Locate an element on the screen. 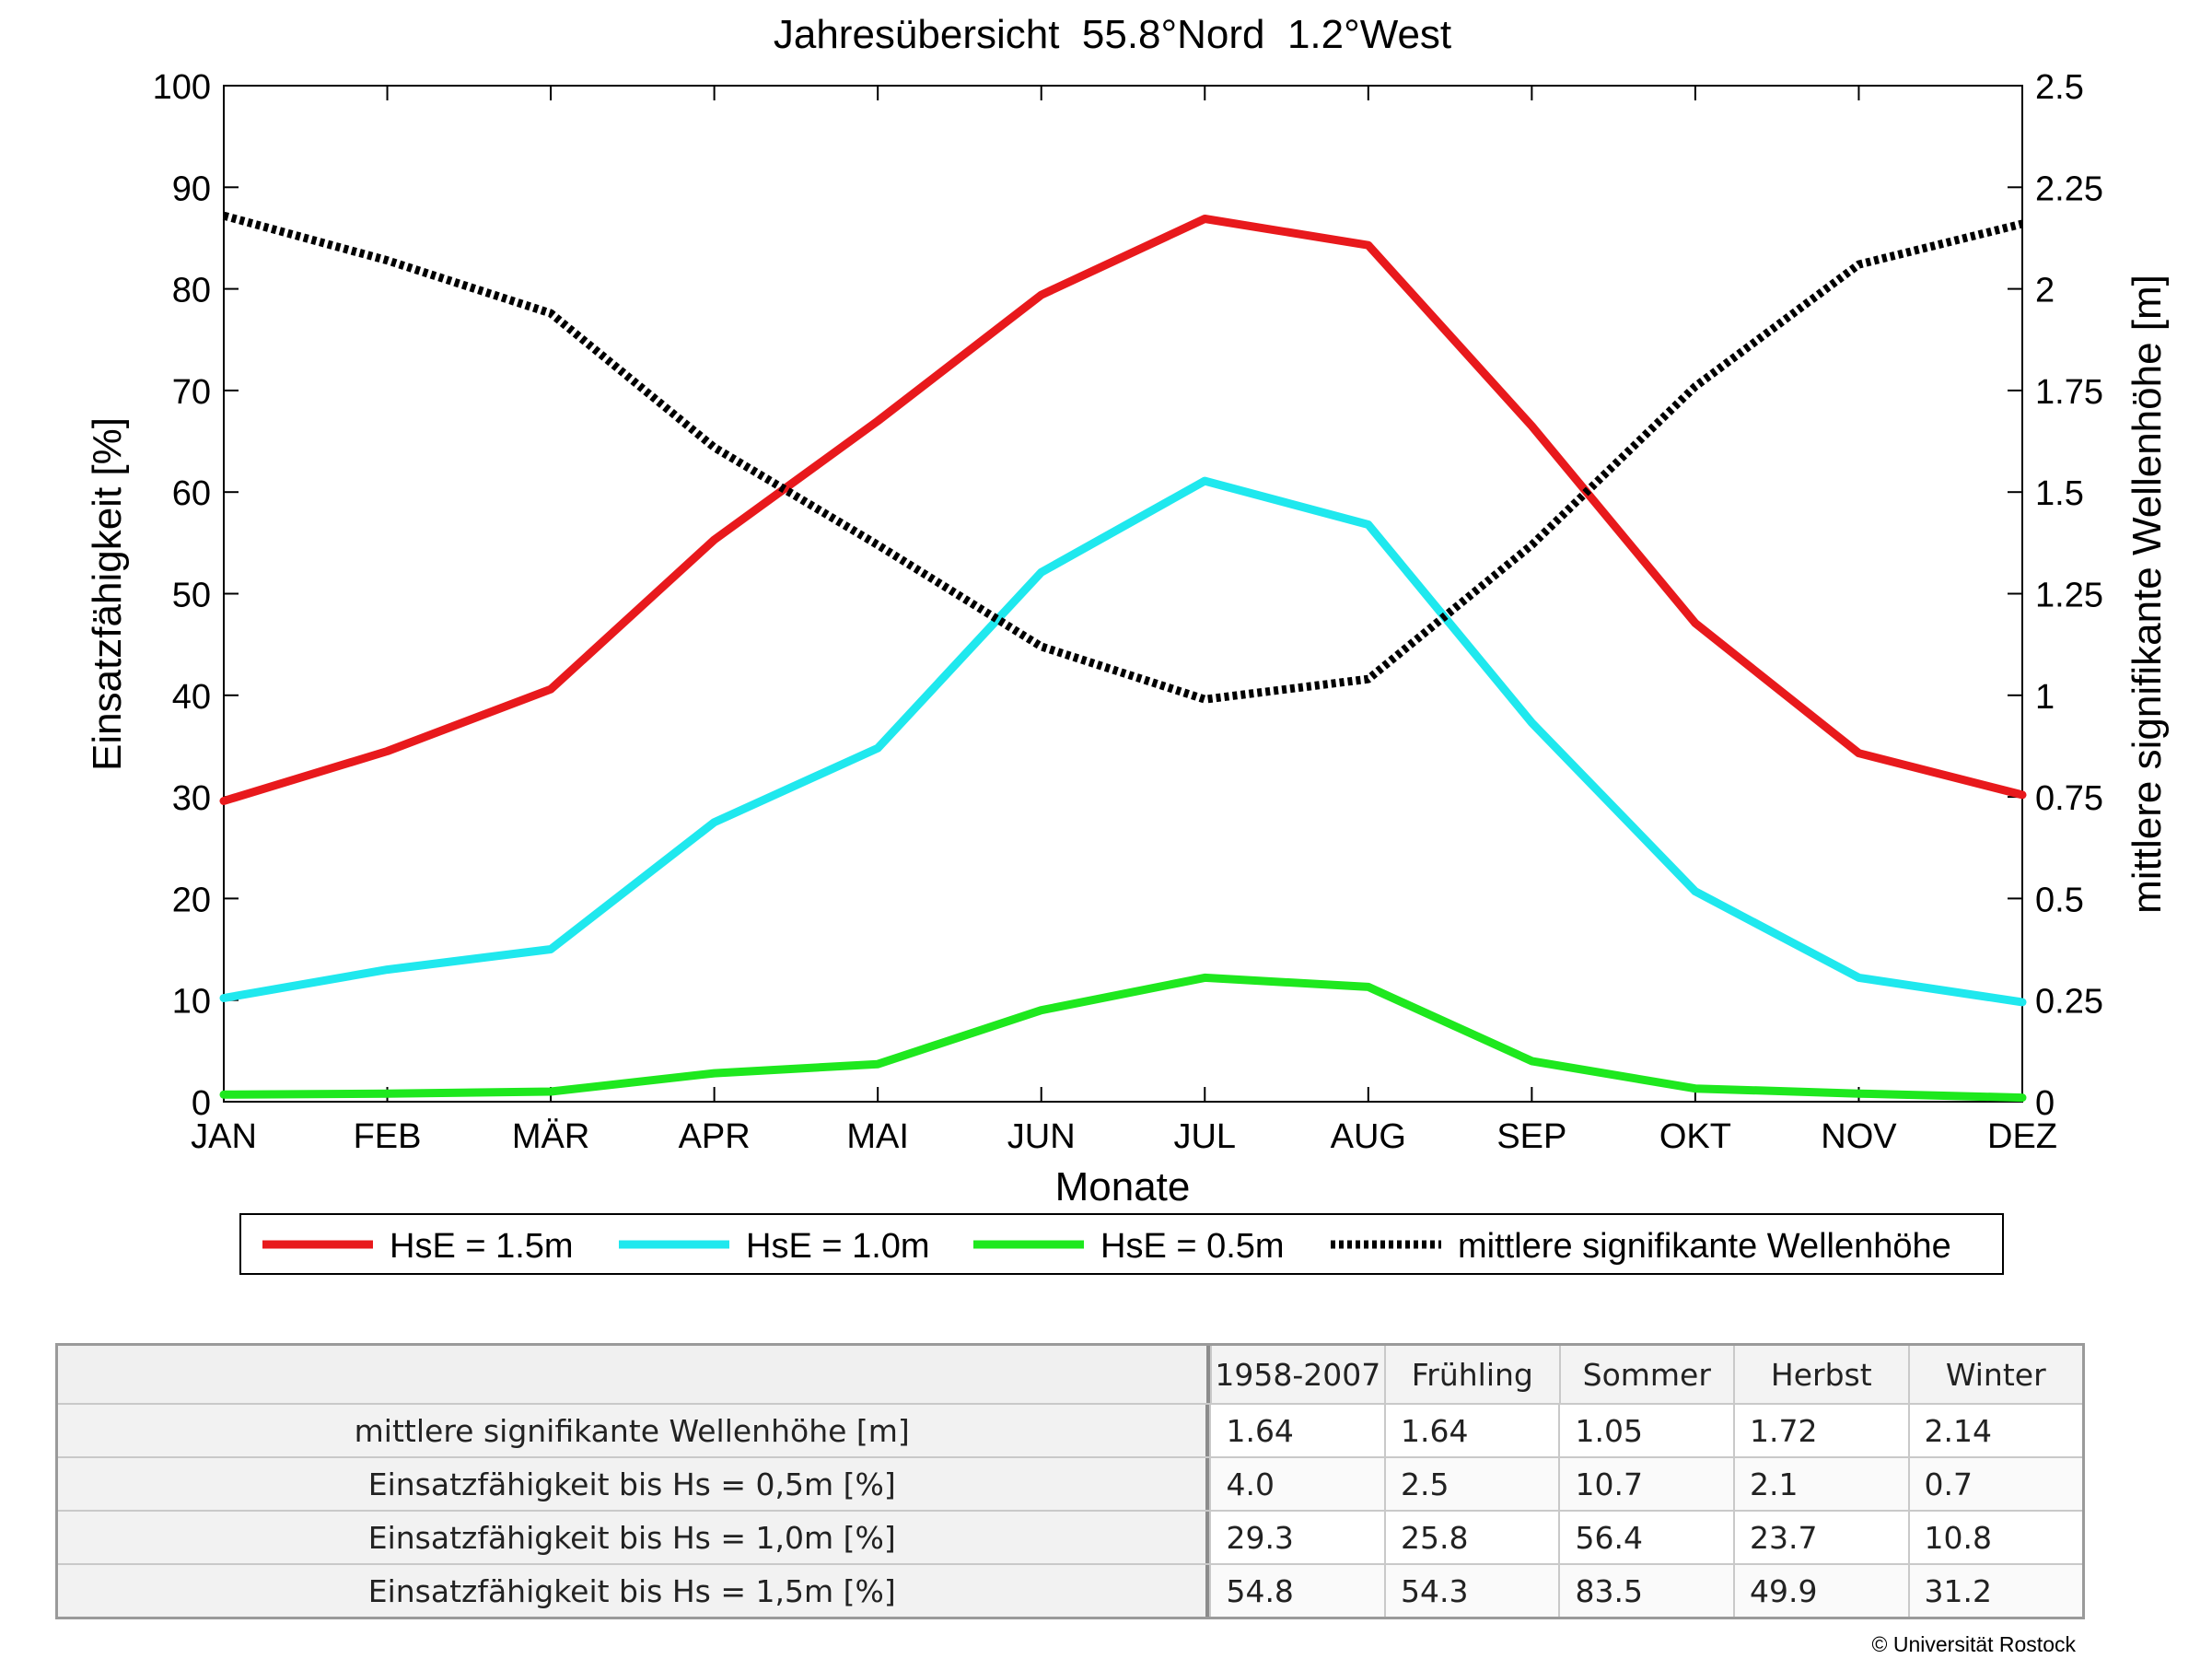 This screenshot has height=1659, width=2212. table-cell: 1.72 is located at coordinates (1821, 1430).